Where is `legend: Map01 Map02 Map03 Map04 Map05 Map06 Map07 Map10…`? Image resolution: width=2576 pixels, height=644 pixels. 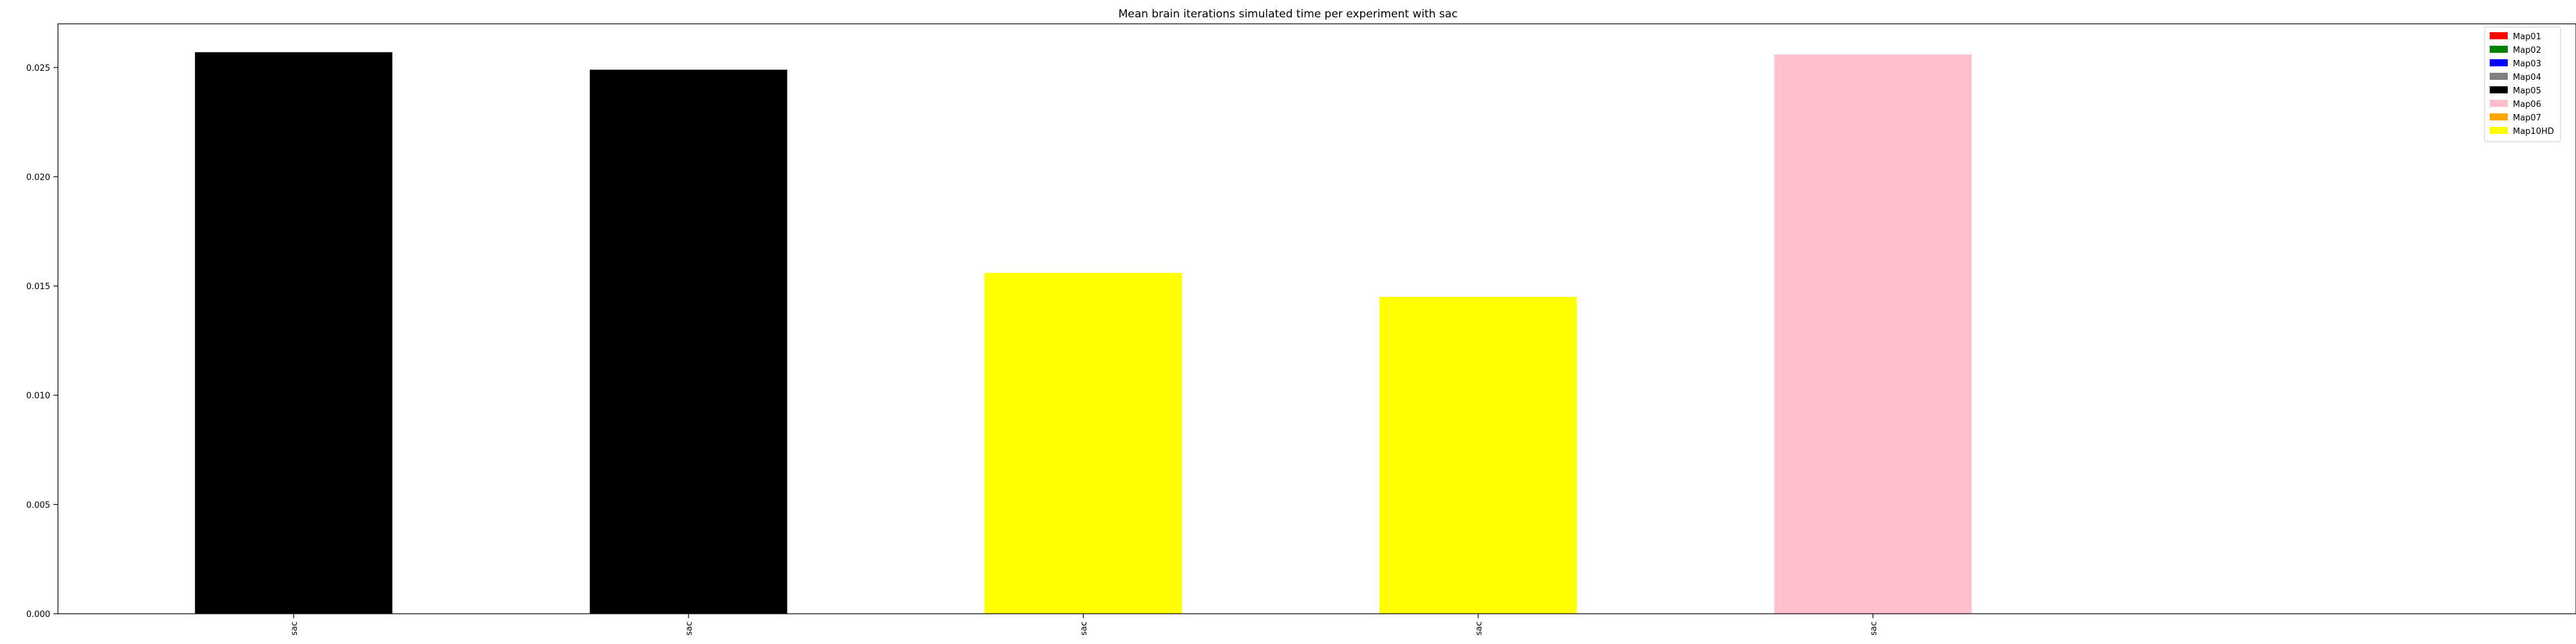 legend: Map01 Map02 Map03 Map04 Map05 Map06 Map07 Map10… is located at coordinates (2522, 84).